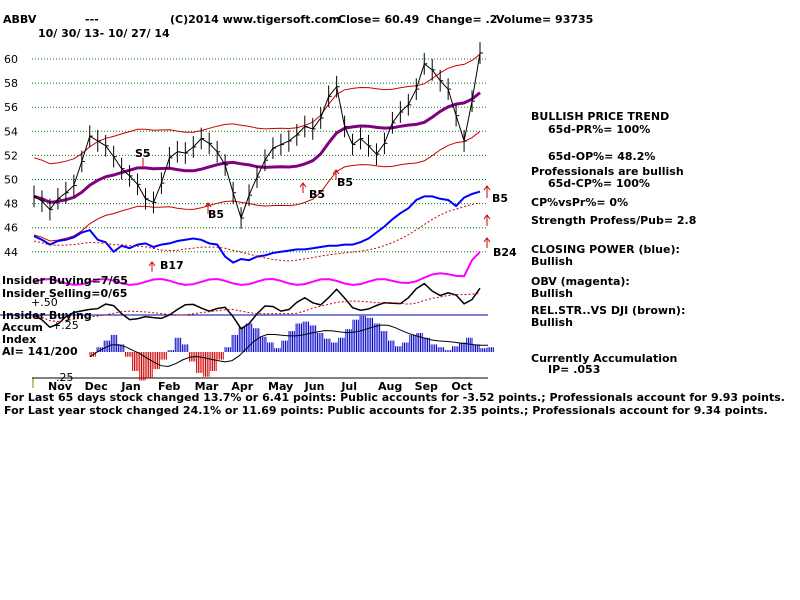 This screenshot has width=800, height=600. What do you see at coordinates (505, 252) in the screenshot?
I see `signal-b24: B24` at bounding box center [505, 252].